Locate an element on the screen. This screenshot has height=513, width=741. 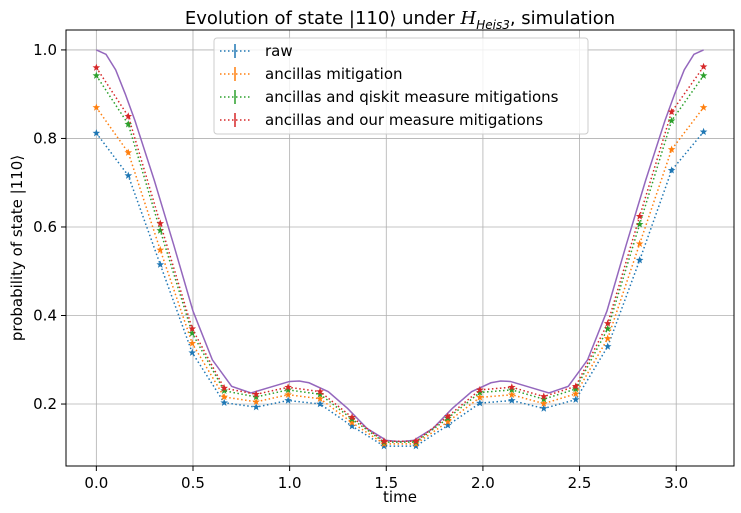
x-tick-label: 1.0 is located at coordinates (290, 483).